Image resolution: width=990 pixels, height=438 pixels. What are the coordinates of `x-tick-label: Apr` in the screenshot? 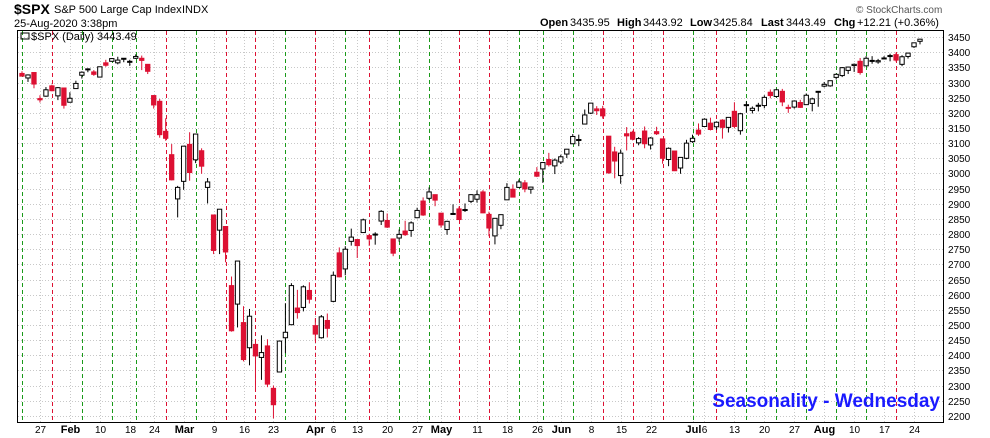 It's located at (316, 430).